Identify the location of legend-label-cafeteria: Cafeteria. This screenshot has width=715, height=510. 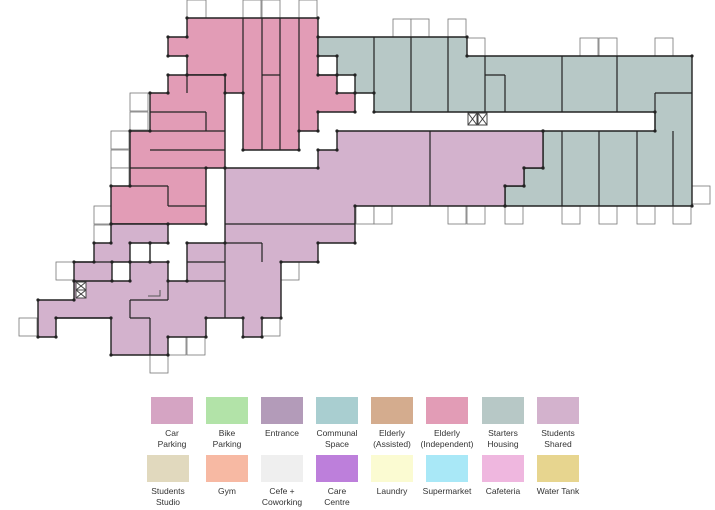
(503, 491).